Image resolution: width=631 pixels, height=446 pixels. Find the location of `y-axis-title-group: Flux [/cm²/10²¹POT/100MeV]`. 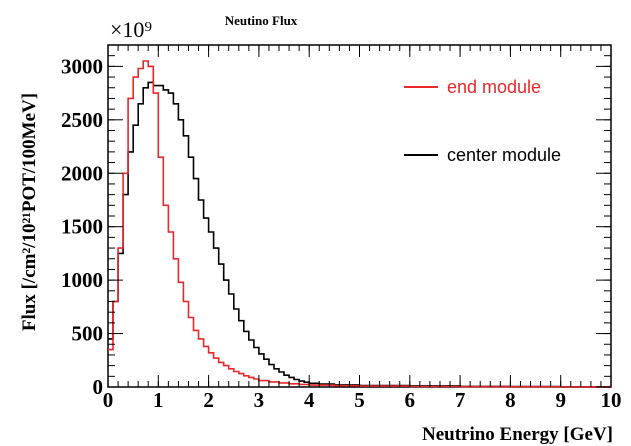

y-axis-title-group: Flux [/cm²/10²¹POT/100MeV] is located at coordinates (29, 212).